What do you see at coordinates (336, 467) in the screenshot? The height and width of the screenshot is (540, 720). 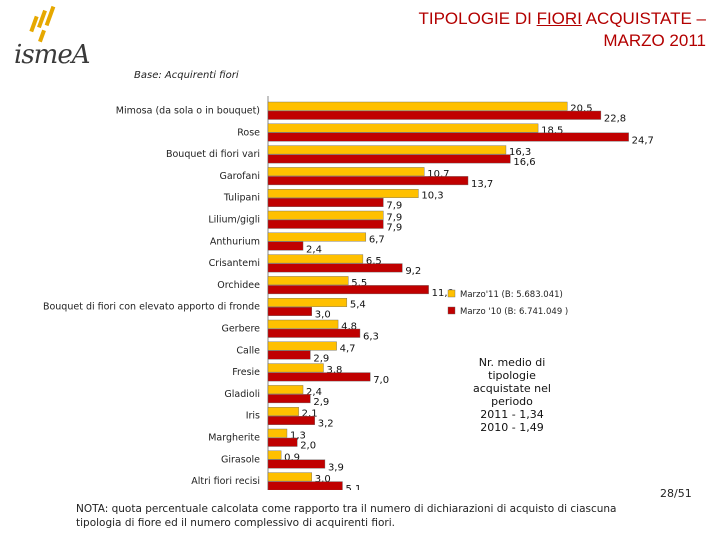 I see `data-label: 3,9` at bounding box center [336, 467].